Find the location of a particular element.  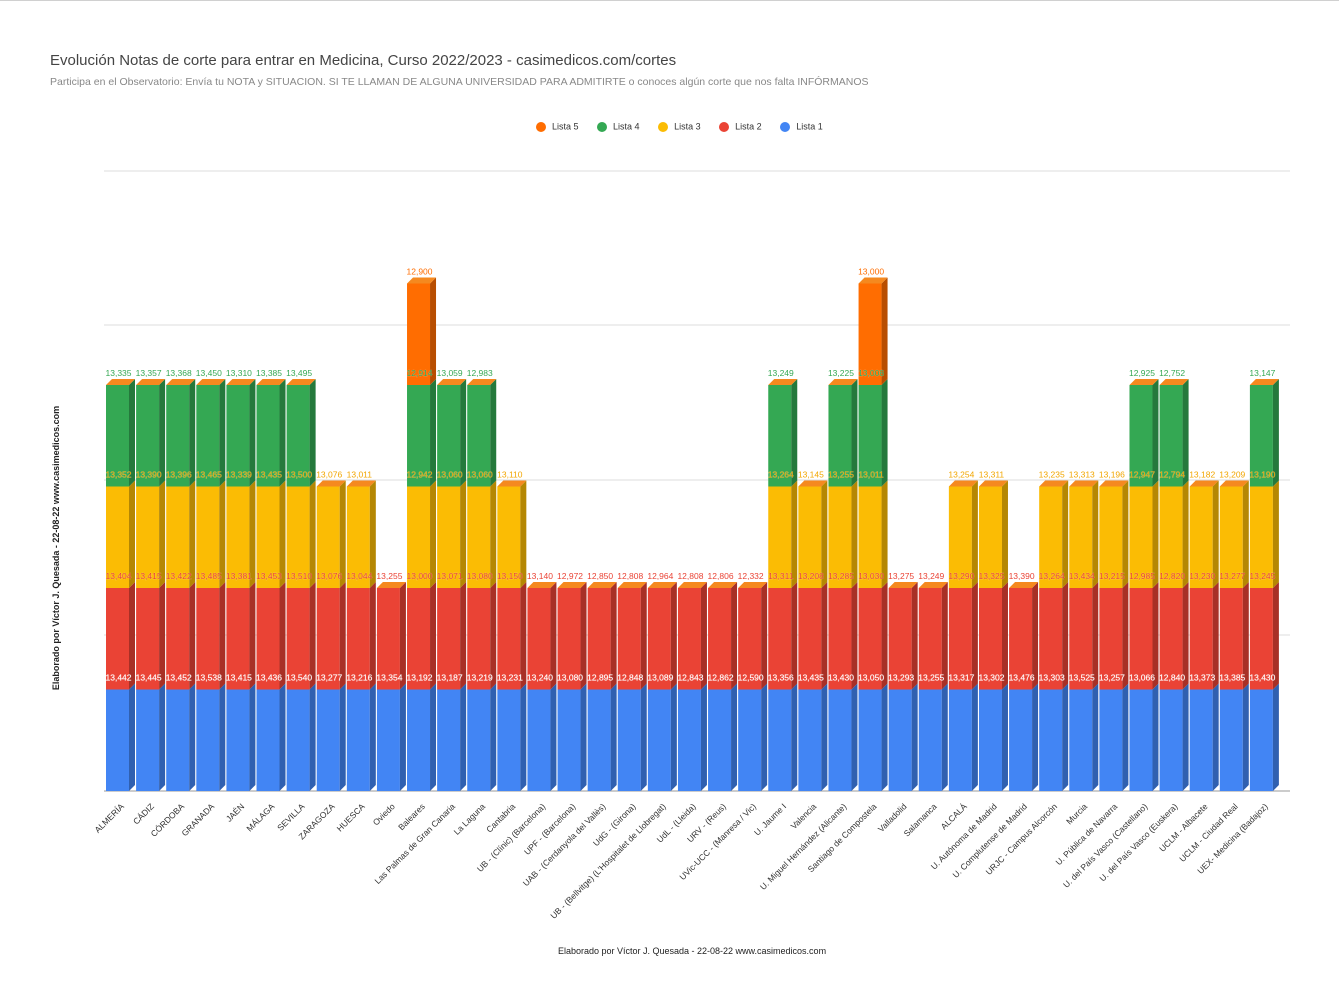

data-label: 13,293 is located at coordinates (901, 678).